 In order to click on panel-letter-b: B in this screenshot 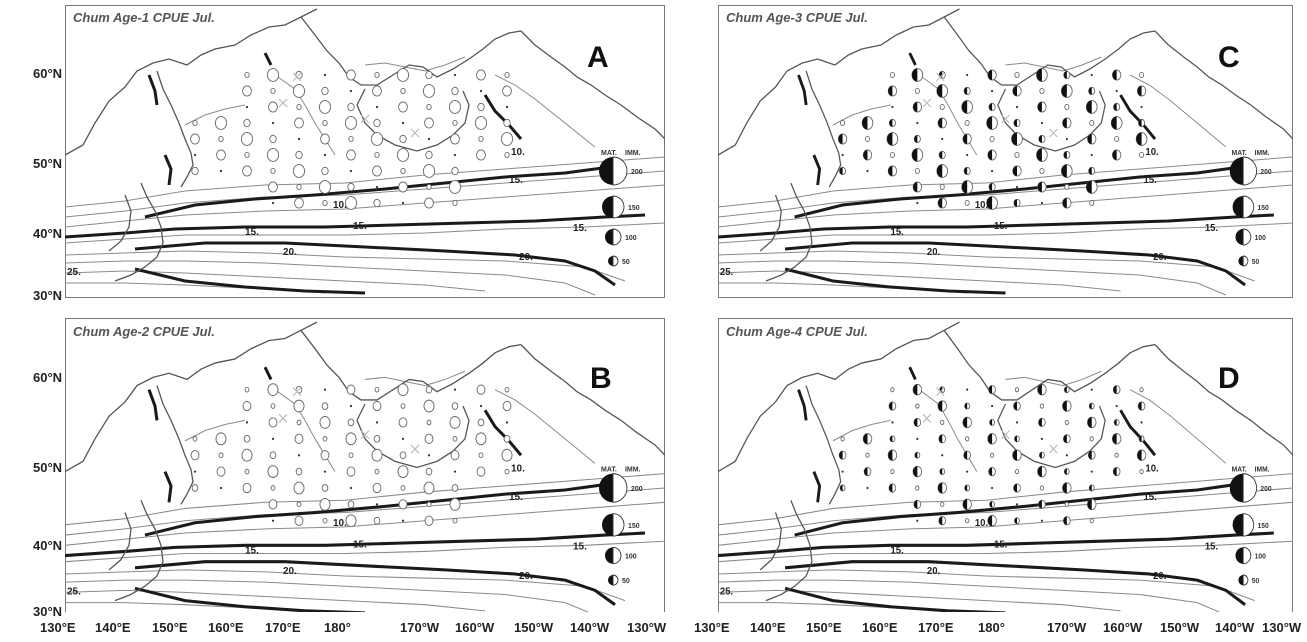, I will do `click(601, 378)`.